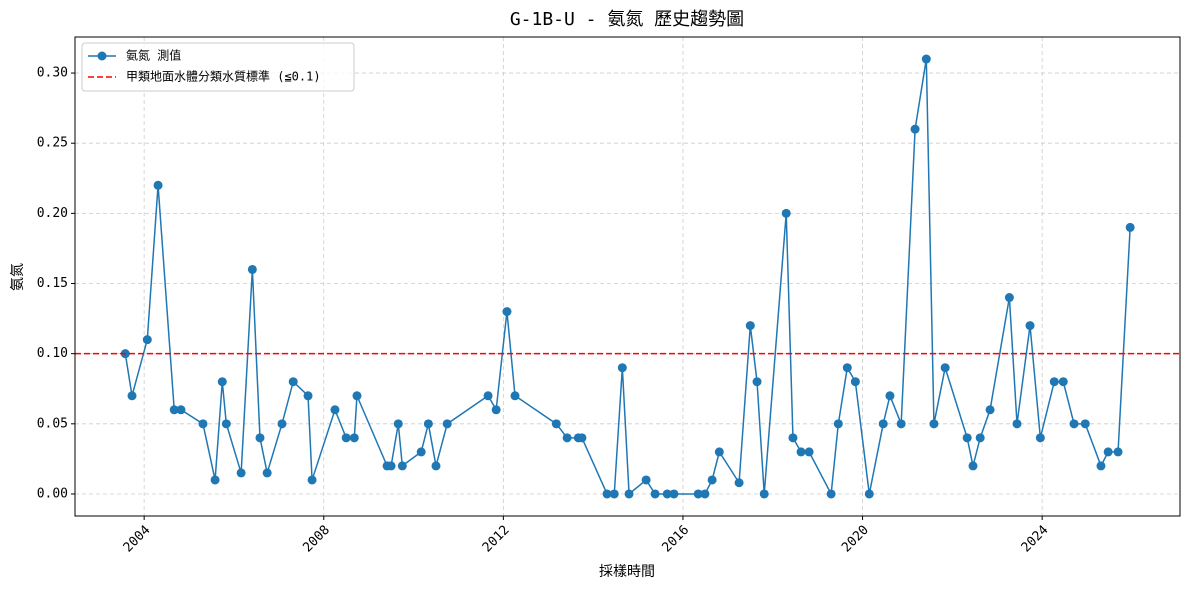 This screenshot has width=1189, height=590. I want to click on y-axis-label: 氨氮, so click(18, 277).